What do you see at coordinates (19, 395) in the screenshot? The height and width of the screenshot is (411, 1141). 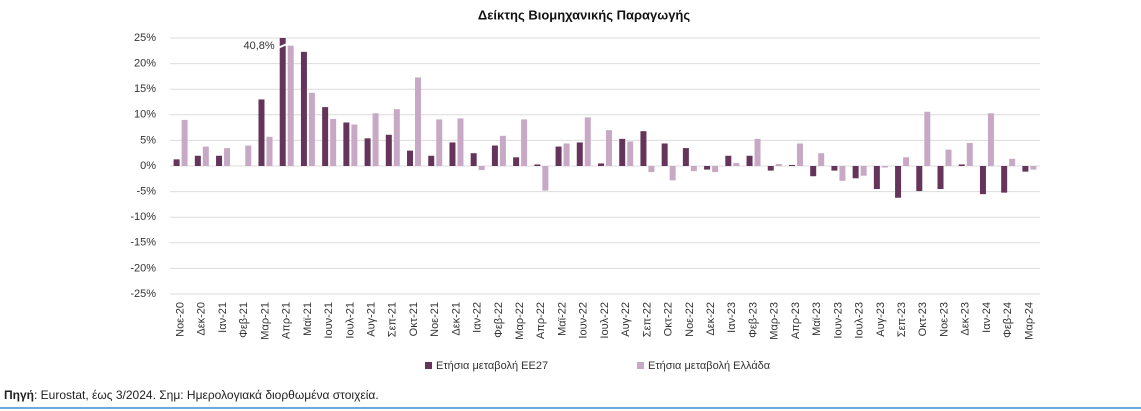 I see `source-label: Πηγή` at bounding box center [19, 395].